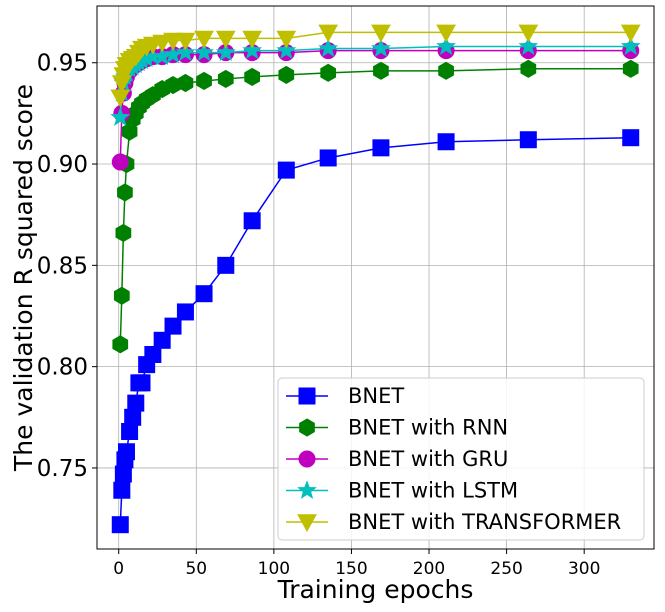  What do you see at coordinates (196, 569) in the screenshot?
I see `x-tick-label: 50` at bounding box center [196, 569].